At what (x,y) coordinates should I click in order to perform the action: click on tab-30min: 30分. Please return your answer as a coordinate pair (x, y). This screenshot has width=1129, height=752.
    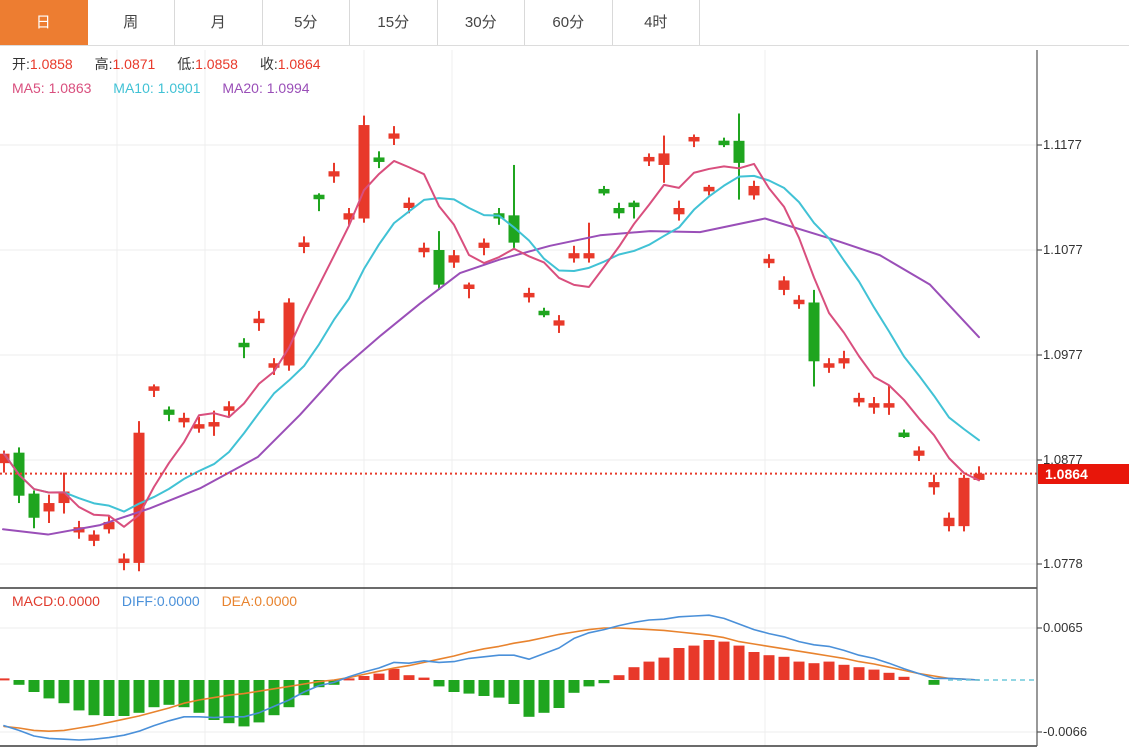
    Looking at the image, I should click on (481, 22).